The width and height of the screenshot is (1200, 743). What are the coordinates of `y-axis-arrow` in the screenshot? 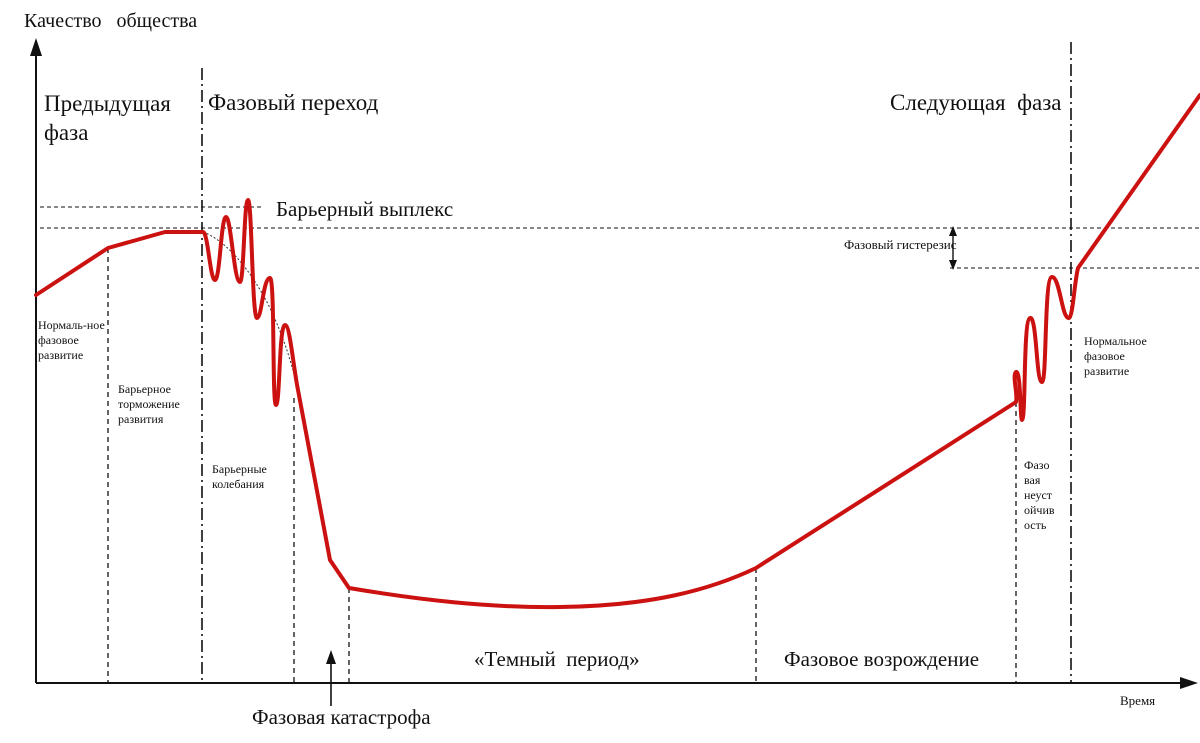 It's located at (36, 47).